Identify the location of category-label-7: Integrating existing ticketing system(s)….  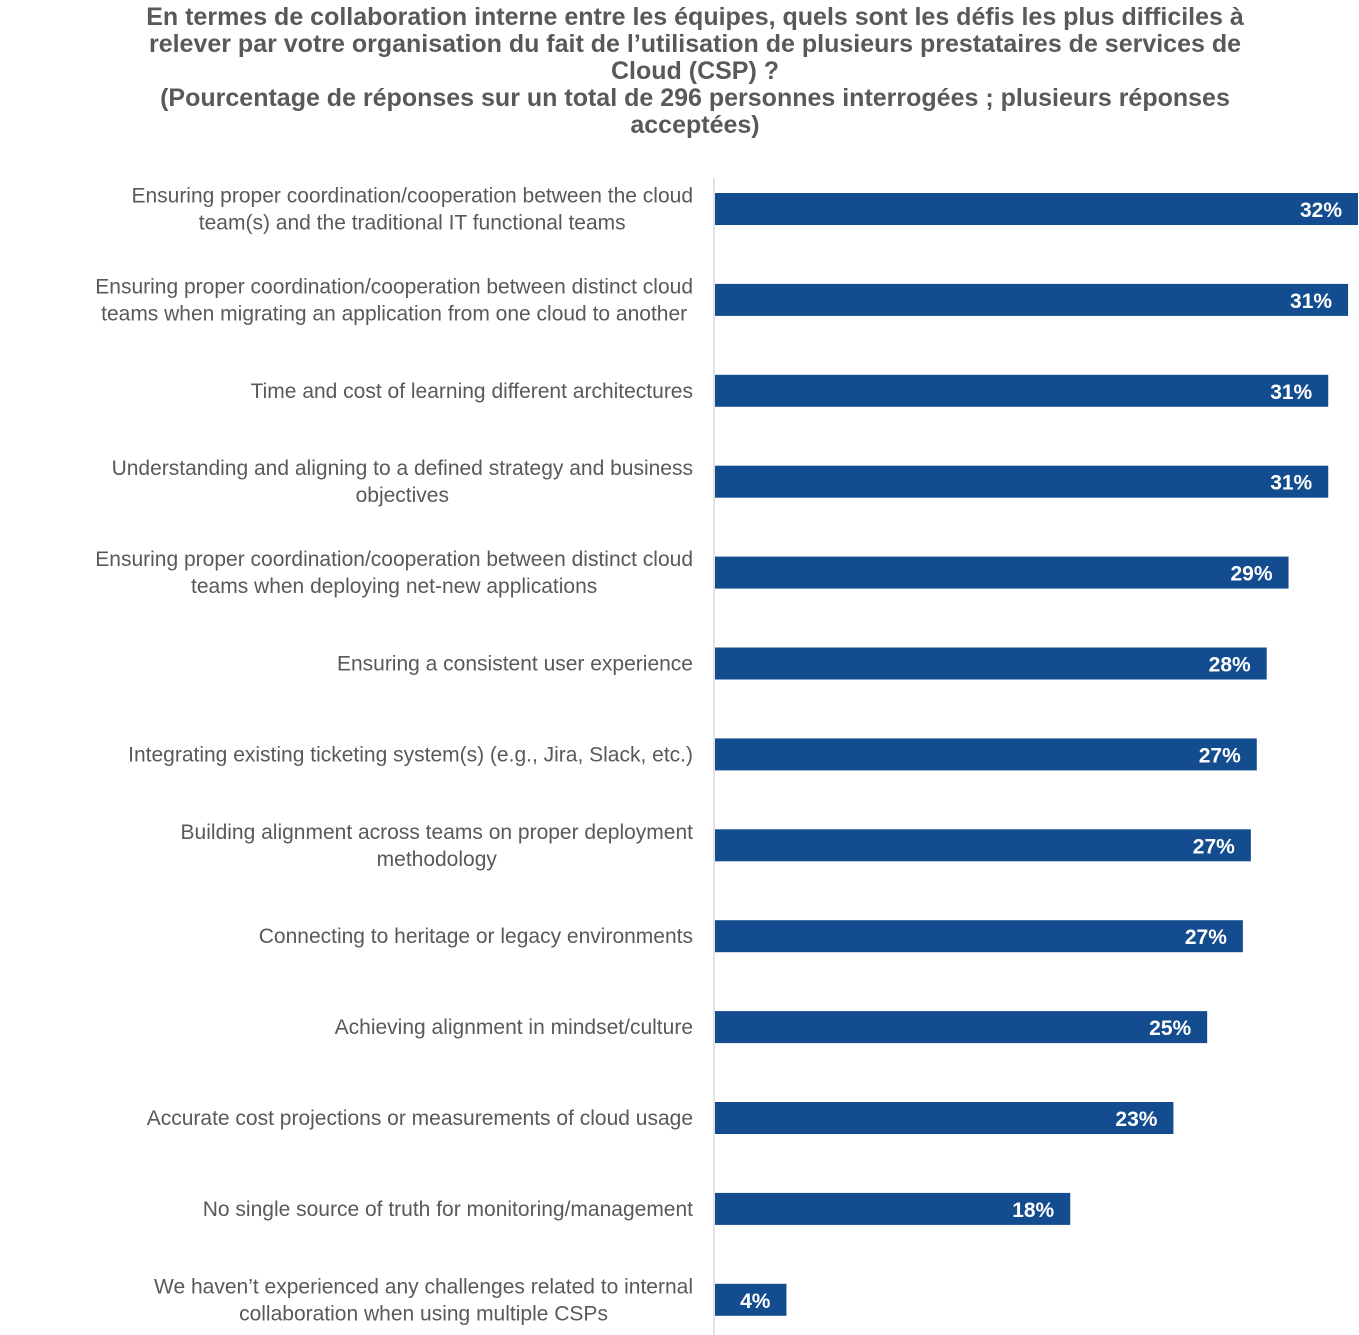
(410, 754).